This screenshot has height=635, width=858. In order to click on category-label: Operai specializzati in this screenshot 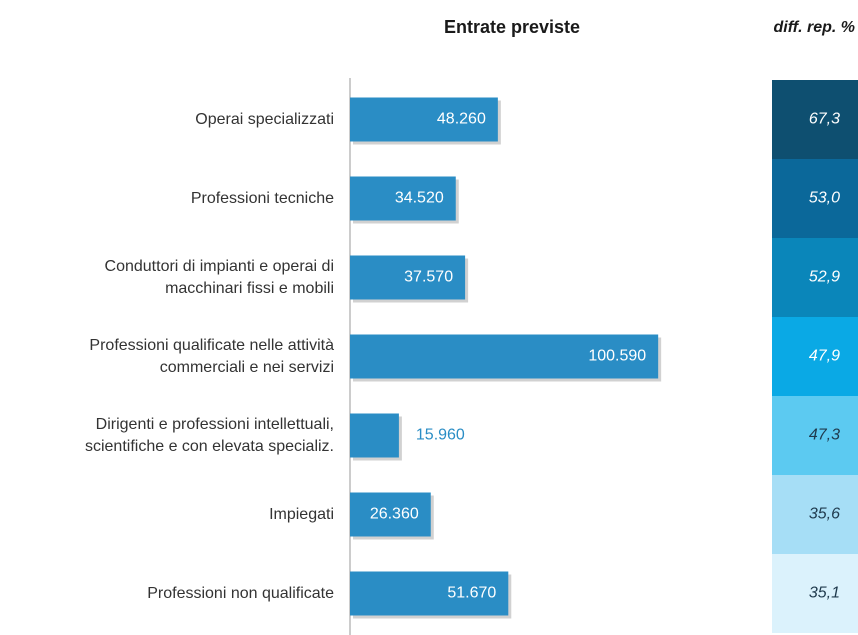, I will do `click(264, 119)`.